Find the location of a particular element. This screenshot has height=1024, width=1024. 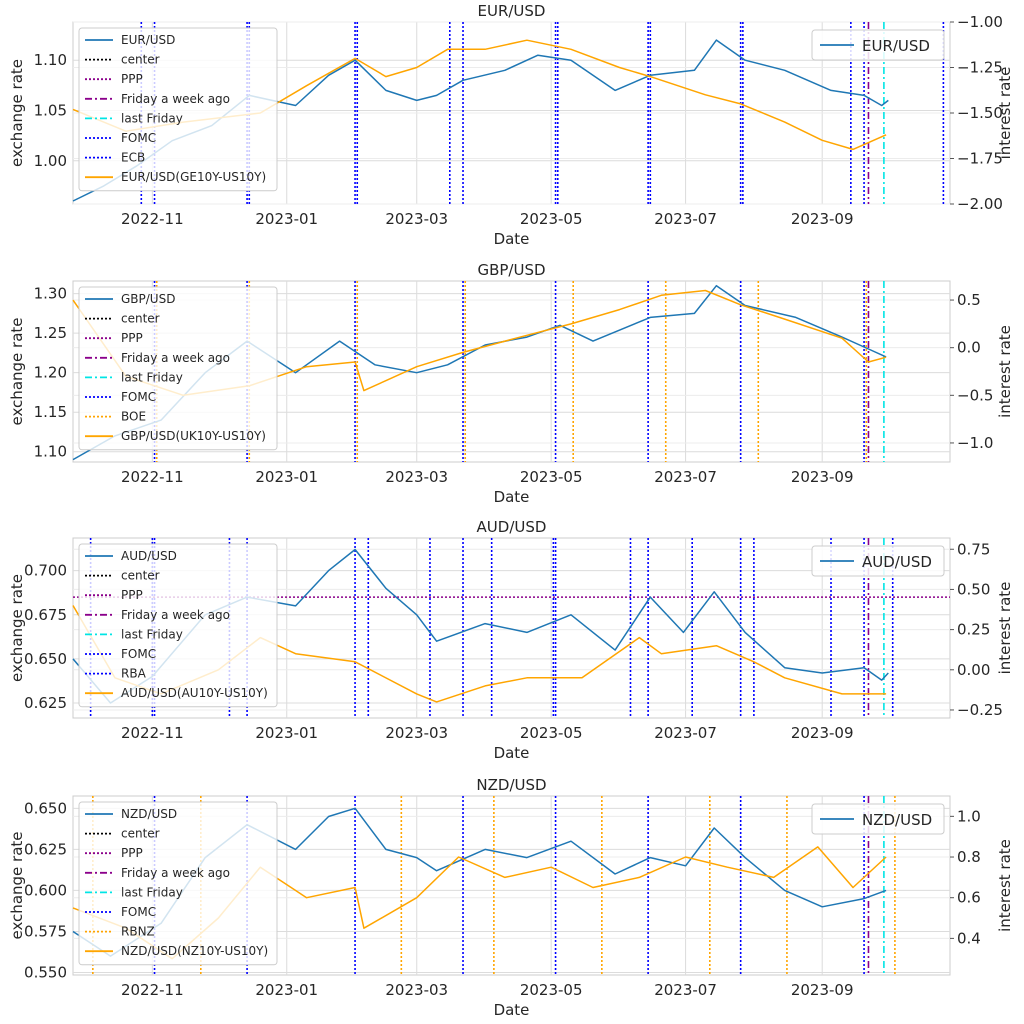

y-tick-label: 0.575 is located at coordinates (45, 931).